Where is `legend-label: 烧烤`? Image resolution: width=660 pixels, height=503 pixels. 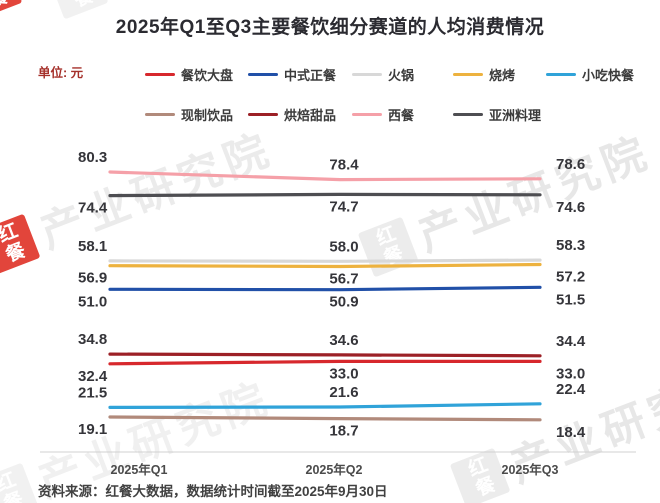
legend-label: 烧烤 is located at coordinates (502, 75).